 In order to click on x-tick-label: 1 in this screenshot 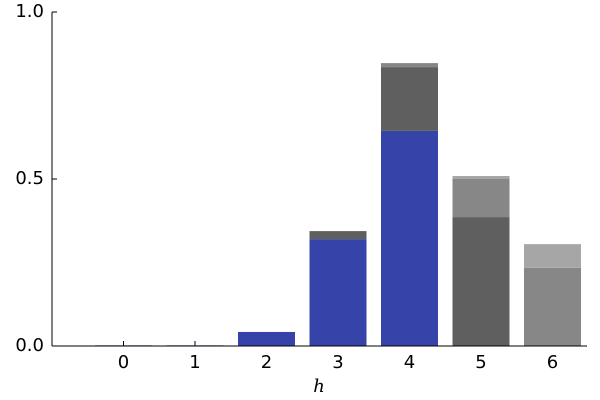, I will do `click(194, 362)`.